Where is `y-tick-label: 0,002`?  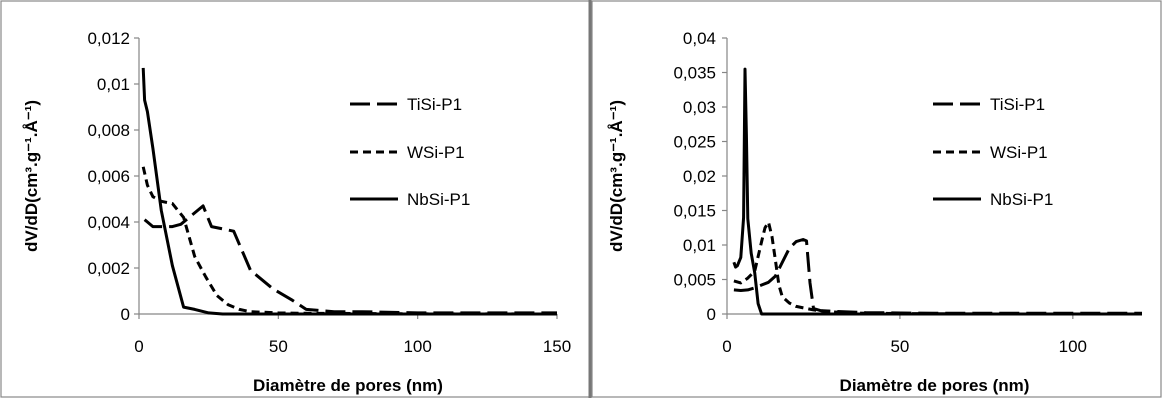 y-tick-label: 0,002 is located at coordinates (108, 268).